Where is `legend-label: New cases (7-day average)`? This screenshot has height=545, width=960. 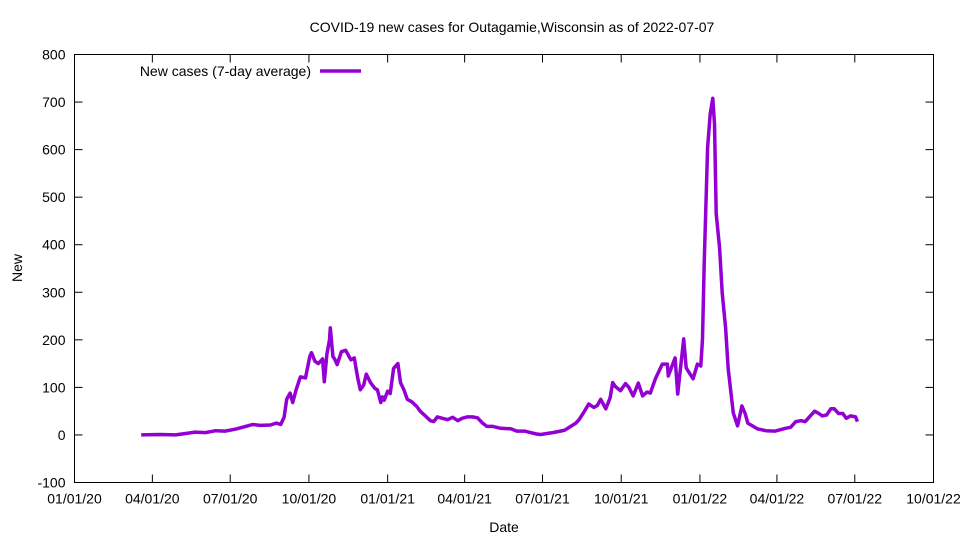
legend-label: New cases (7-day average) is located at coordinates (225, 71).